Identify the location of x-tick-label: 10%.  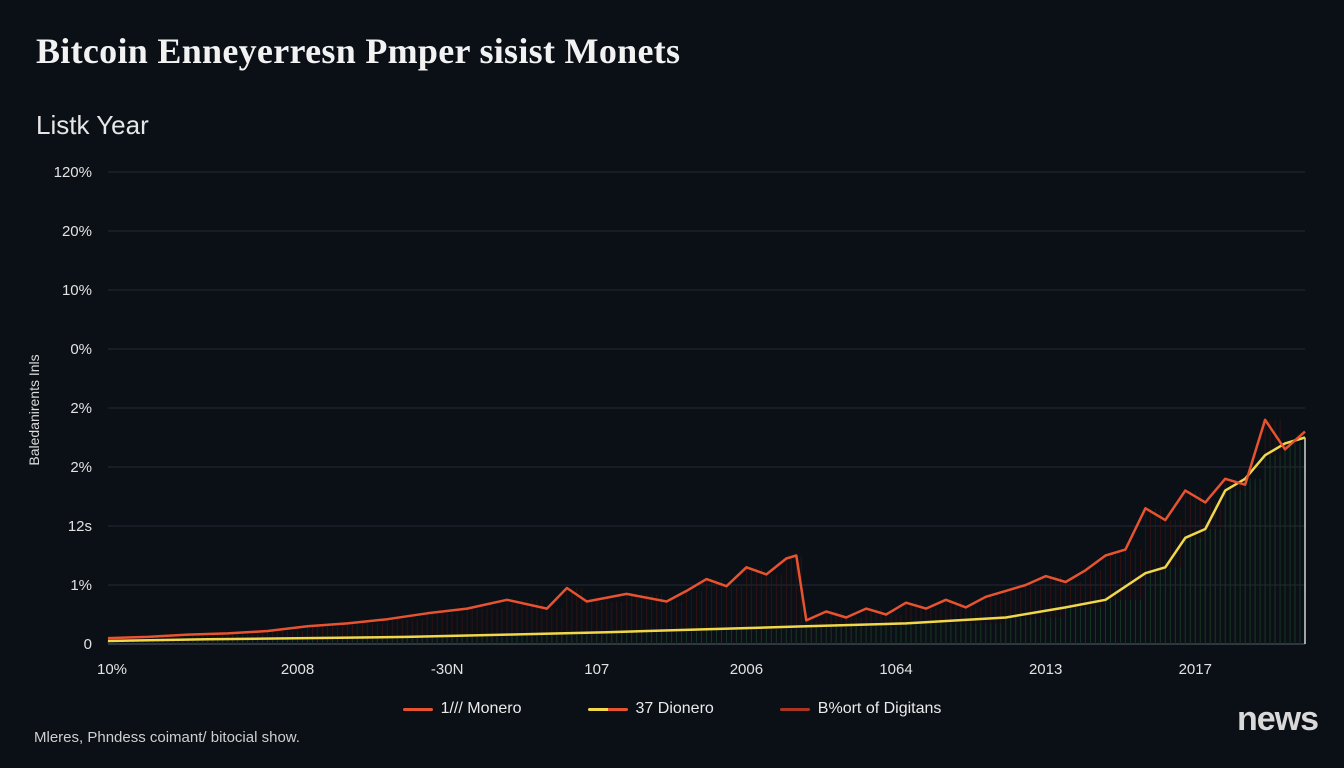
(112, 669).